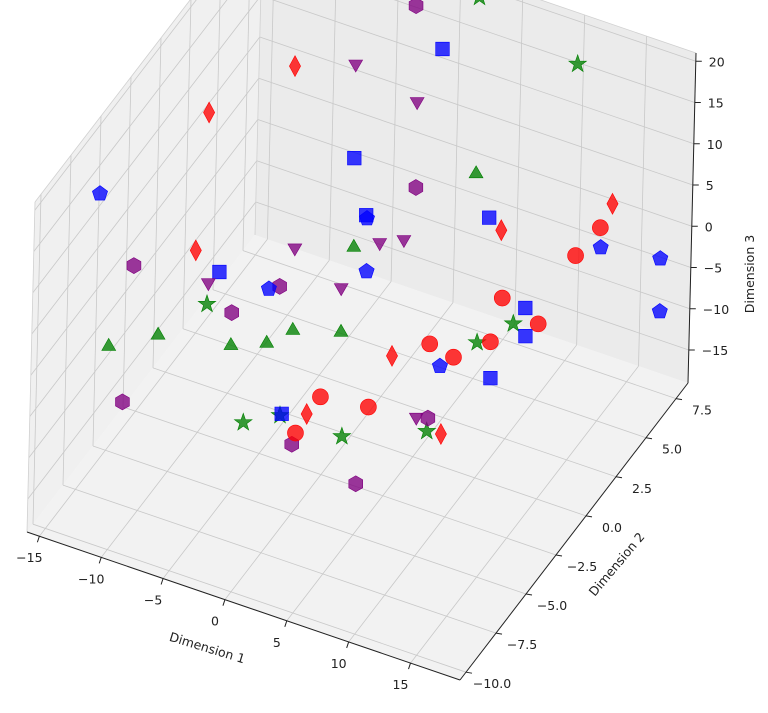 The image size is (768, 713). I want to click on z-axis-label: Dimension 3, so click(749, 274).